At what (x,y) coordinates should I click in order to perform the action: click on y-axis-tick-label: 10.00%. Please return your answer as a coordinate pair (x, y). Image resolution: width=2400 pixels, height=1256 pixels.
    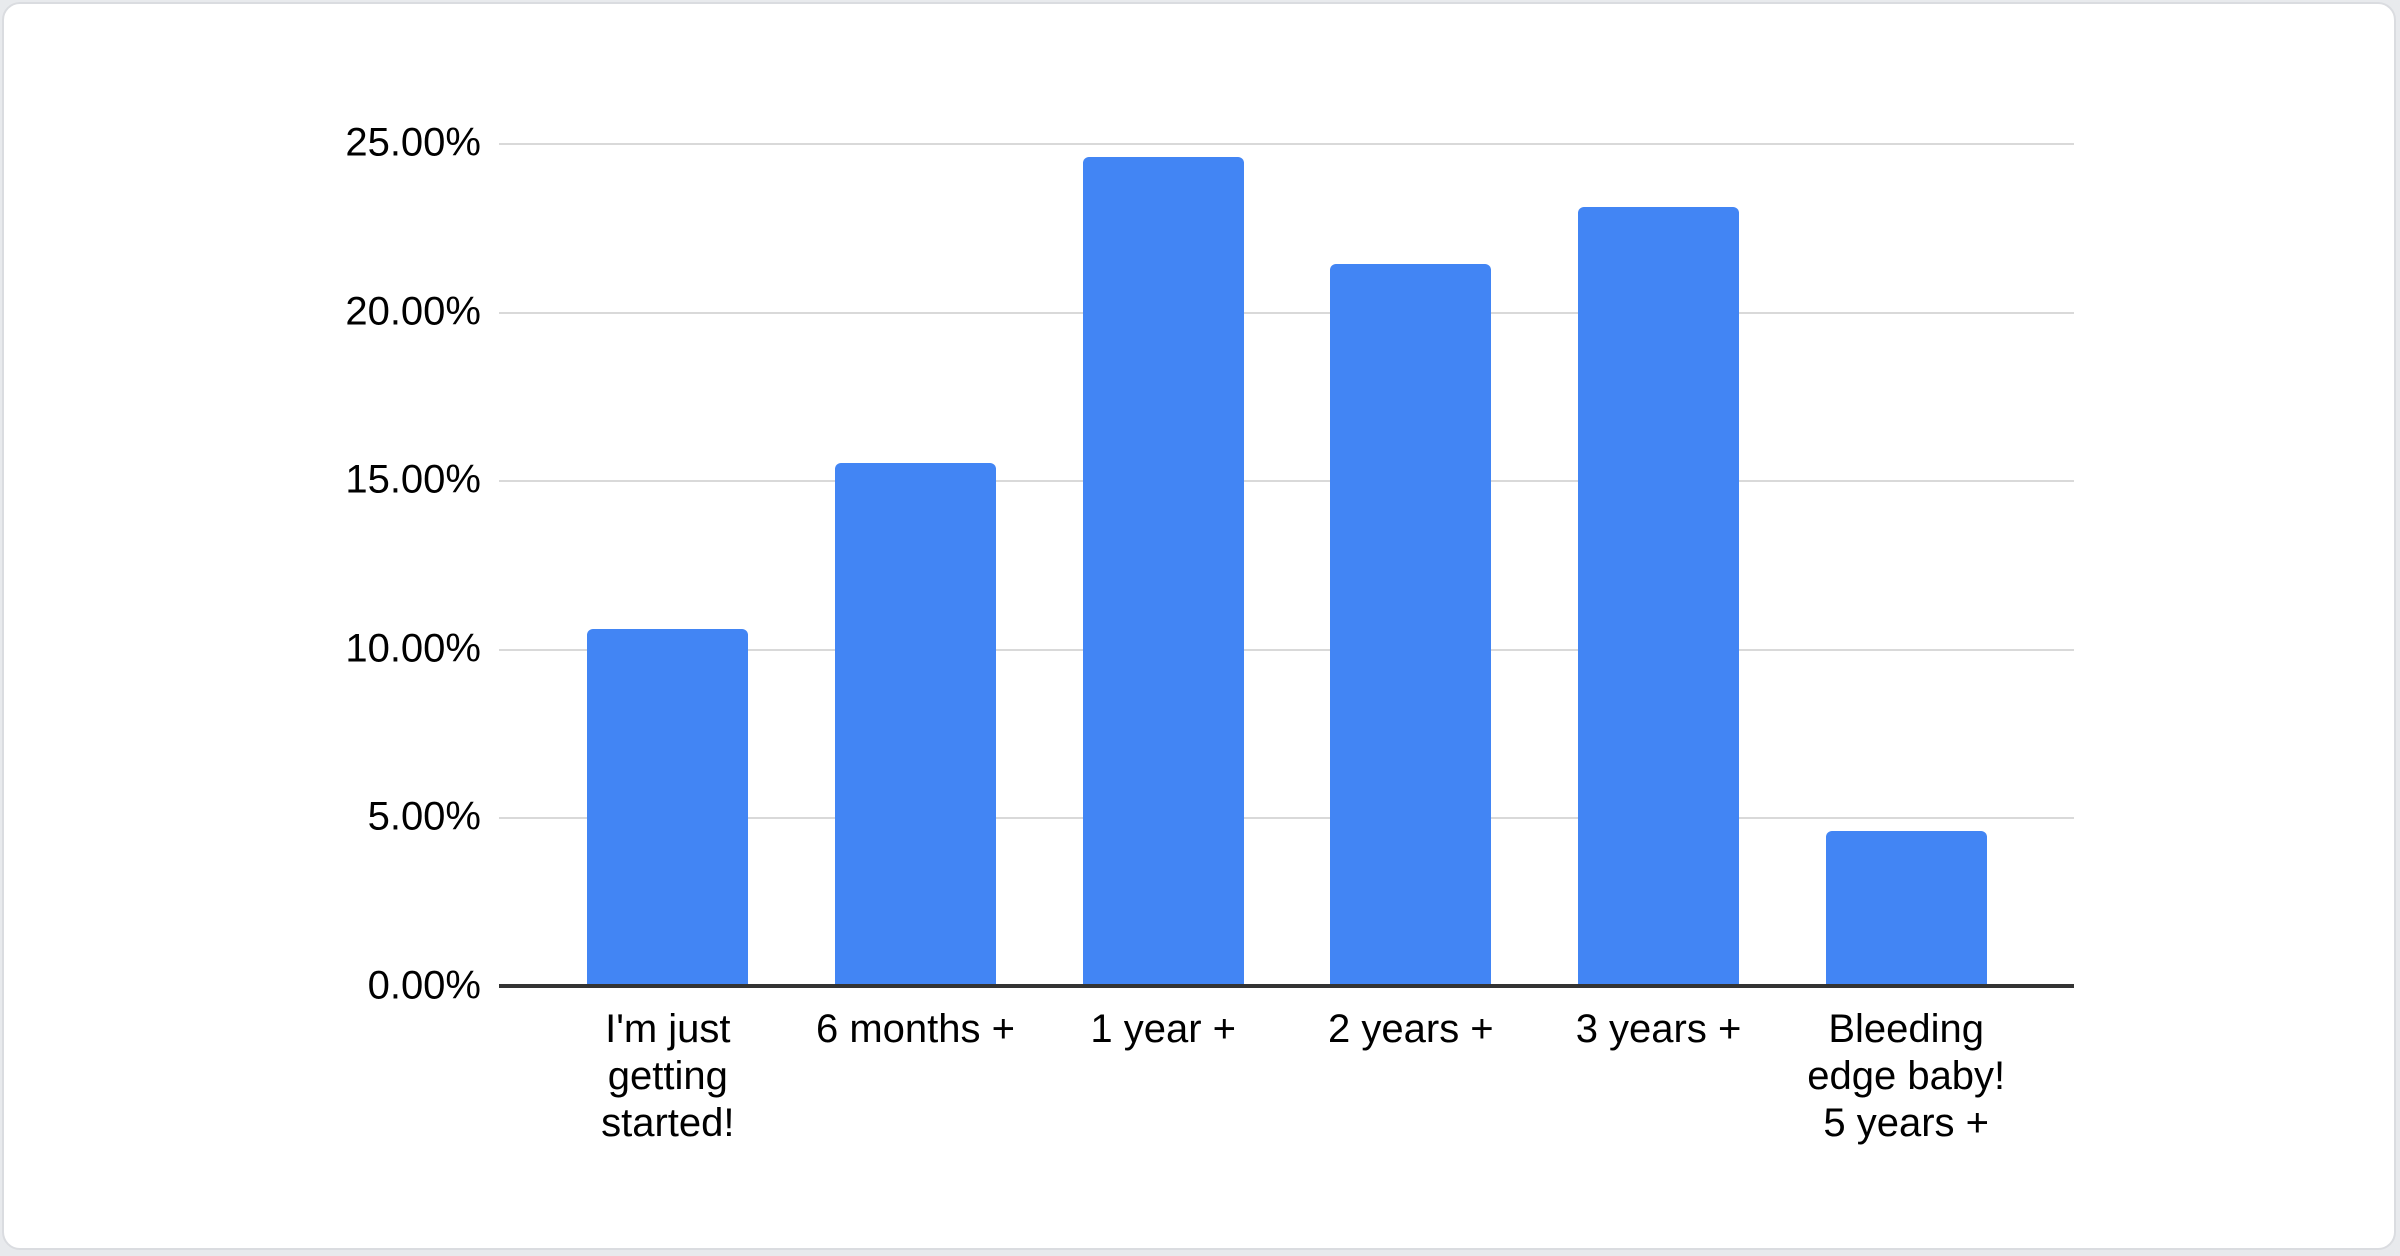
    Looking at the image, I should click on (413, 648).